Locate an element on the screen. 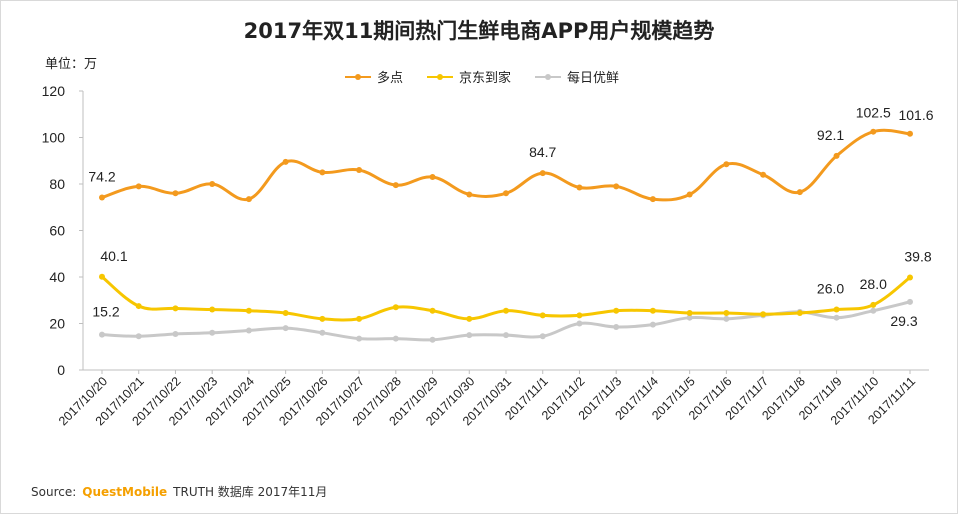 The height and width of the screenshot is (516, 960). y-tick-label: 60 is located at coordinates (57, 231).